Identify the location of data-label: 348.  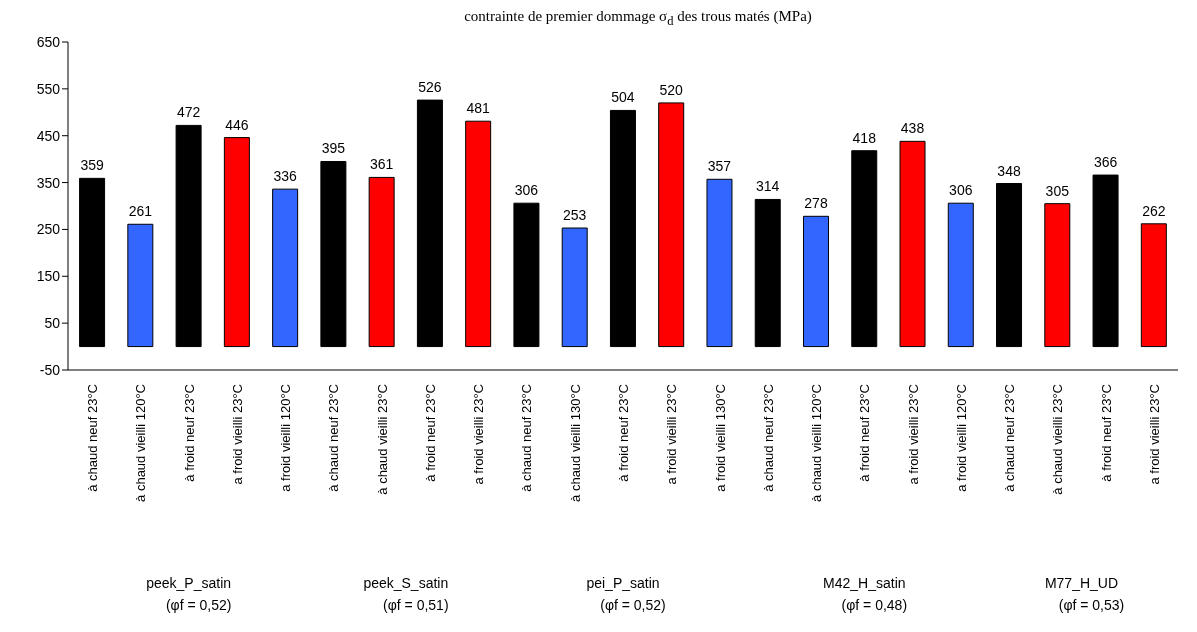
(1009, 170).